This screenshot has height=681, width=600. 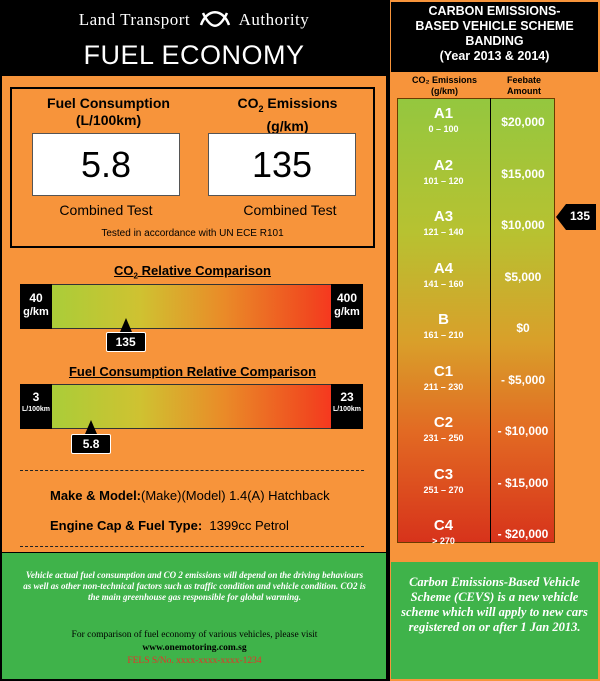 I want to click on engine-row: Engine Cap & Fuel Type: 1399cc Petrol, so click(x=215, y=525).